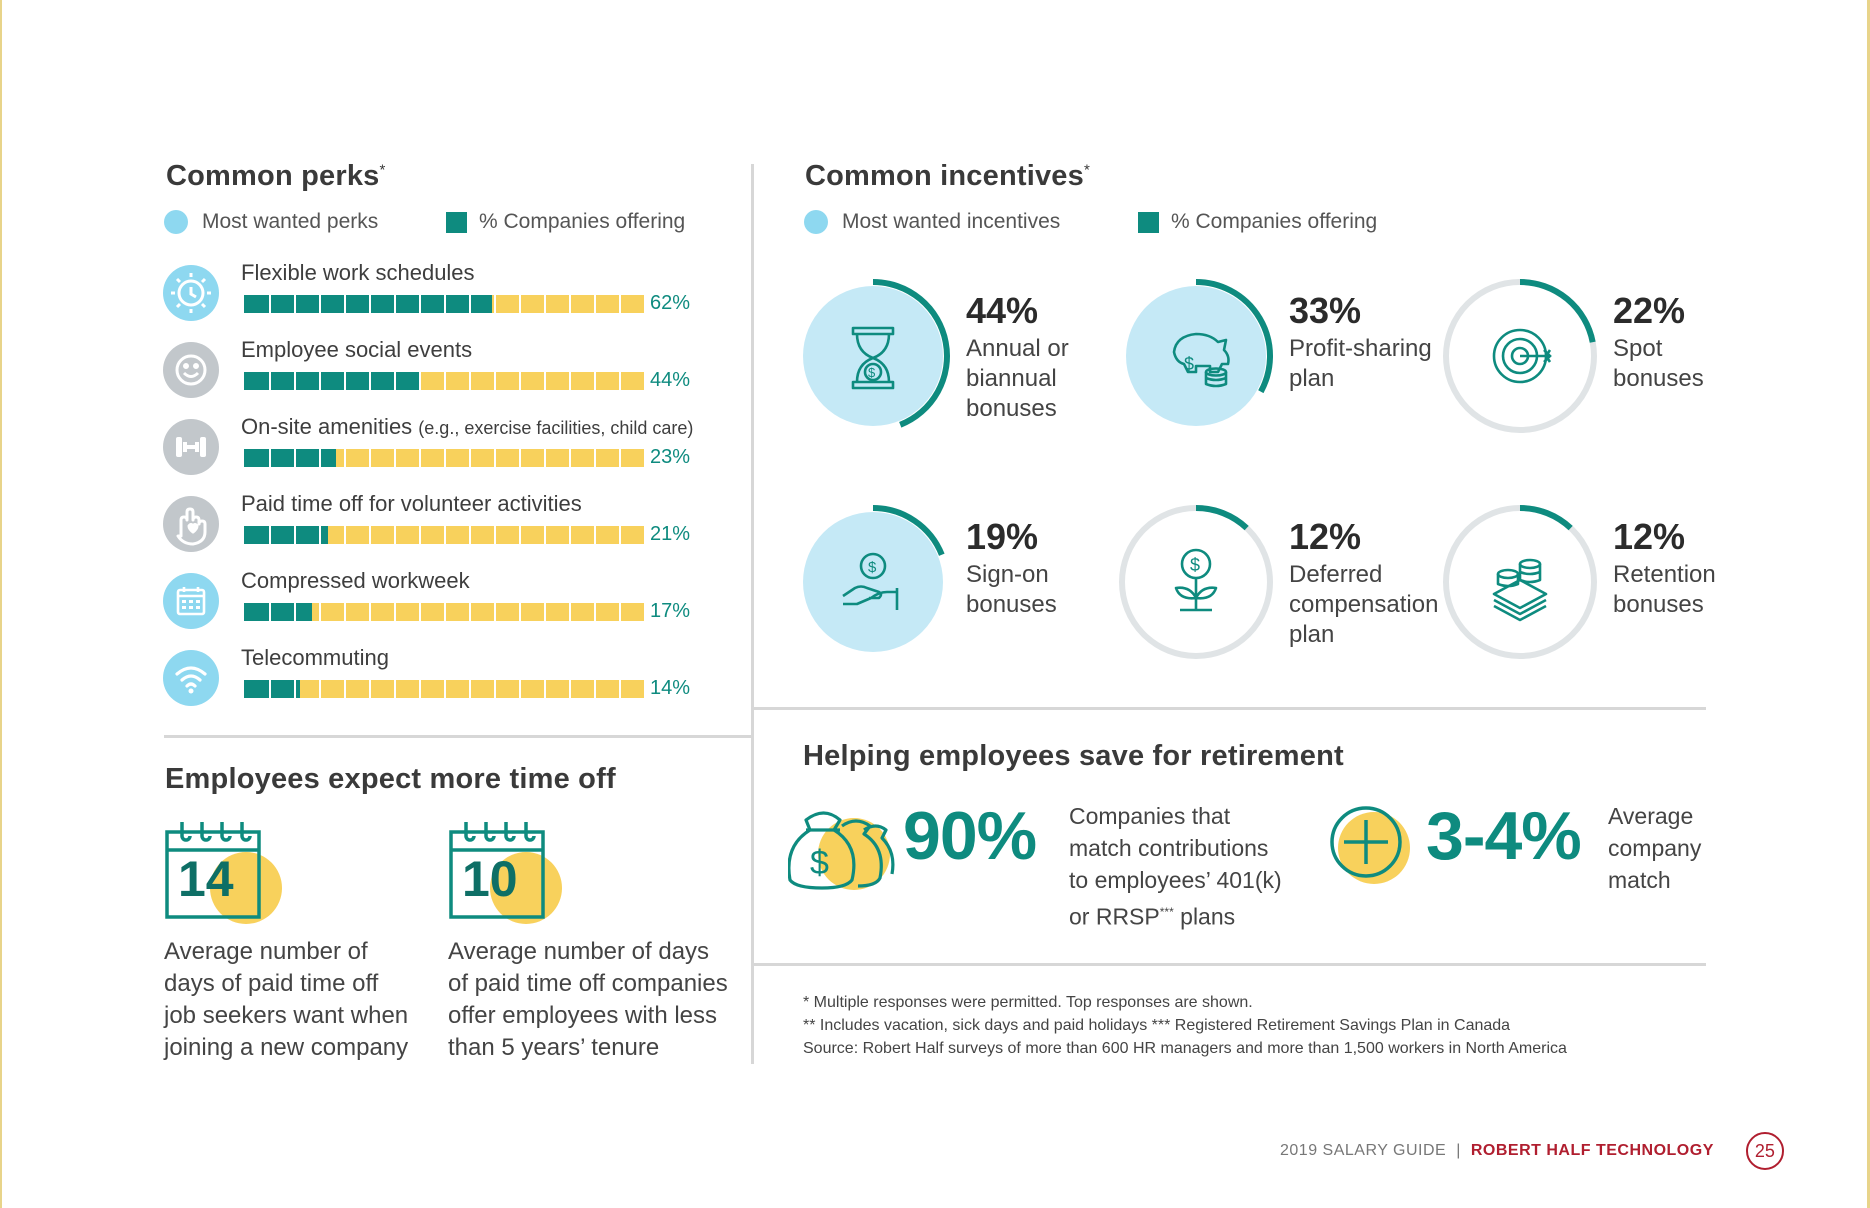 Image resolution: width=1870 pixels, height=1208 pixels. I want to click on incentives-bottom-divider, so click(1230, 708).